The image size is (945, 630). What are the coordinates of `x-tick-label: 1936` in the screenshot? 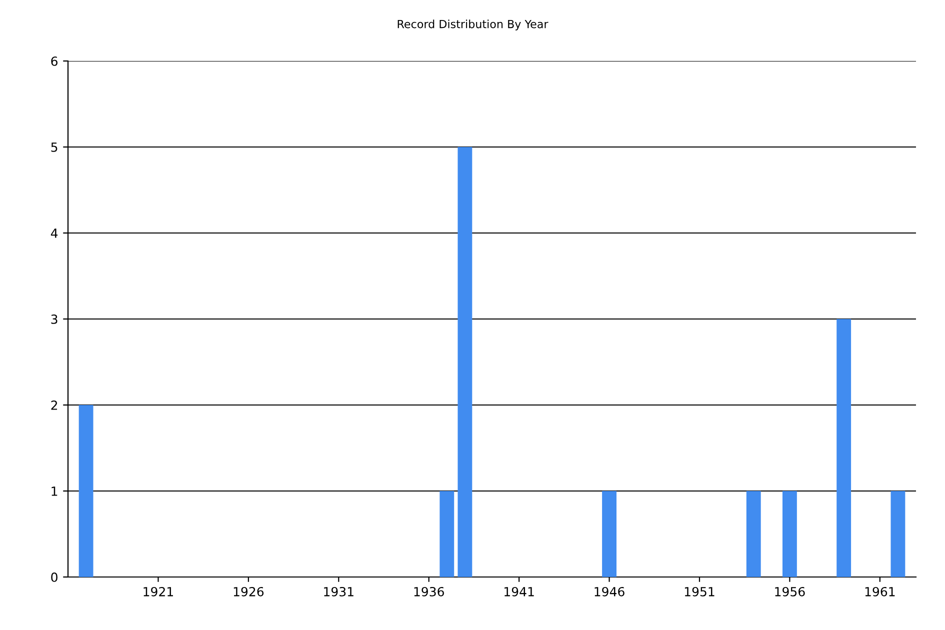 It's located at (429, 591).